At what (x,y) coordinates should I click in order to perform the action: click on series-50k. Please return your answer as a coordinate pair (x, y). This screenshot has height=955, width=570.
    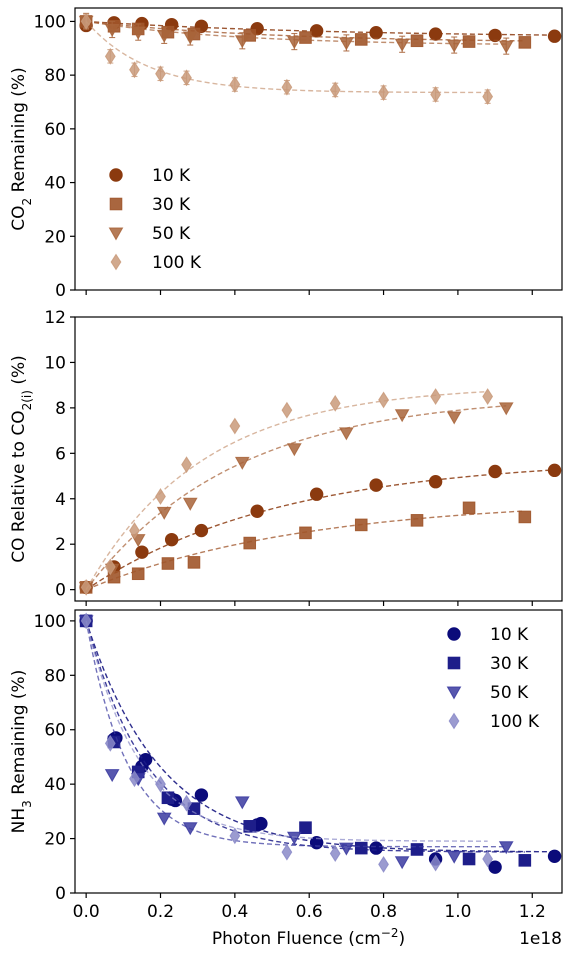
    Looking at the image, I should click on (296, 33).